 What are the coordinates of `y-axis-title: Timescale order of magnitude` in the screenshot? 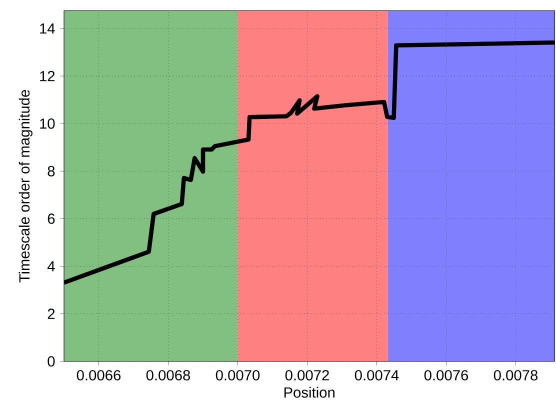 It's located at (25, 186).